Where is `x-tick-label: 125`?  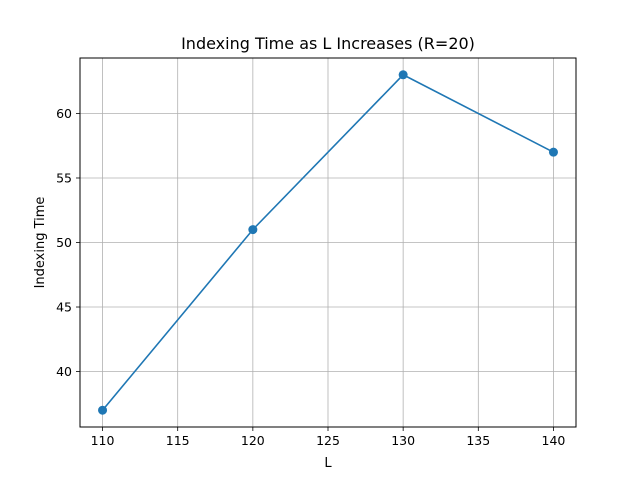 x-tick-label: 125 is located at coordinates (328, 440).